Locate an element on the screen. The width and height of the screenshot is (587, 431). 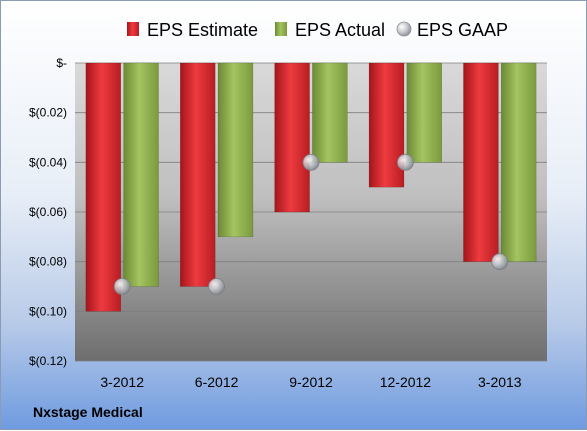
y-tick-label: $(0.08) is located at coordinates (48, 262).